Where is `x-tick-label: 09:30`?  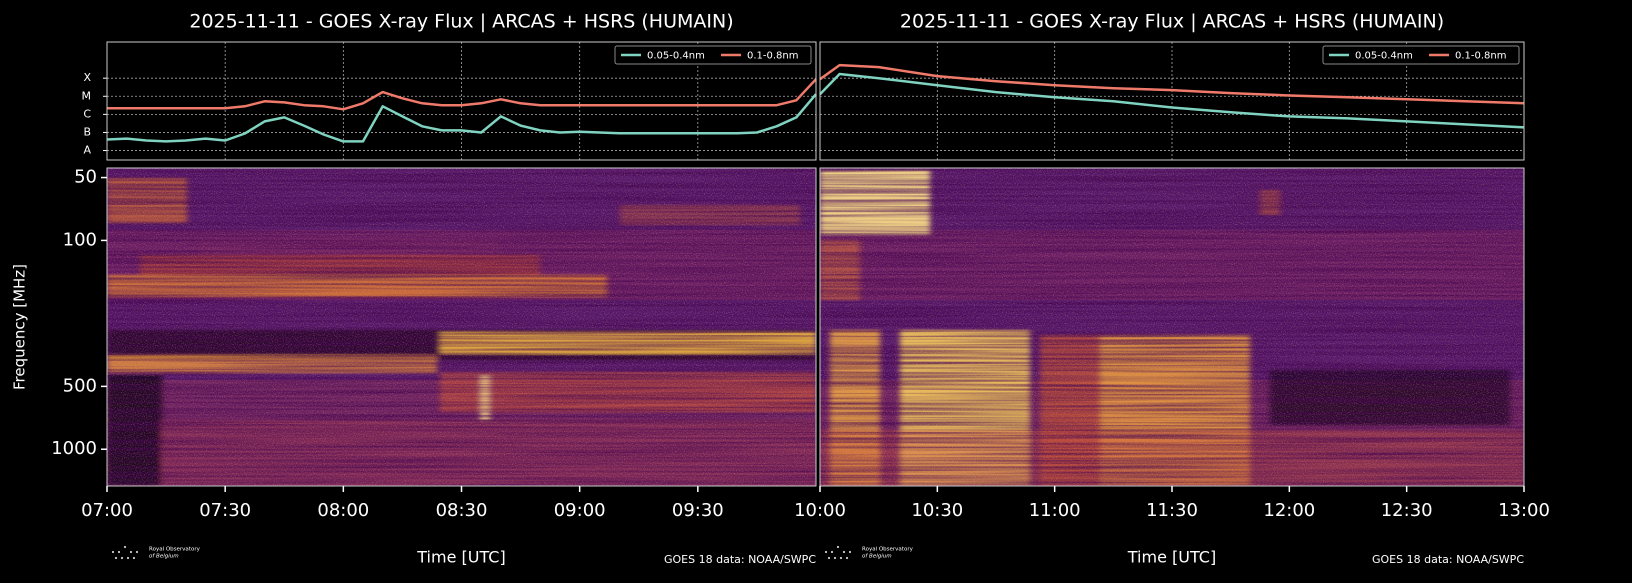
x-tick-label: 09:30 is located at coordinates (698, 510).